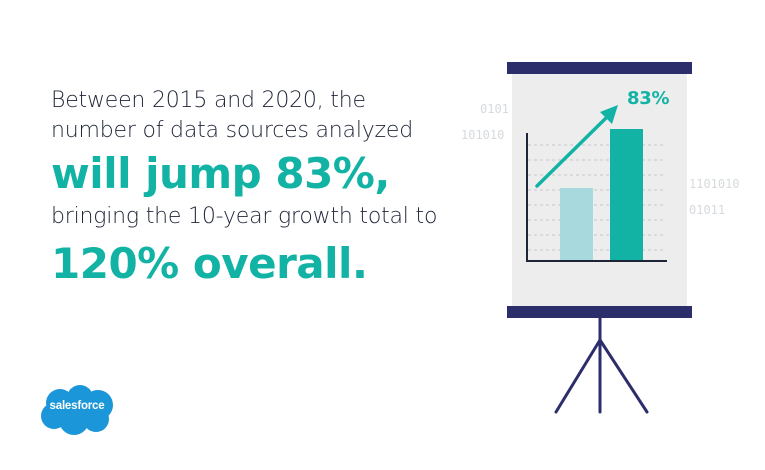 This screenshot has width=765, height=470. Describe the element at coordinates (599, 68) in the screenshot. I see `flipchart-top-rail` at that location.